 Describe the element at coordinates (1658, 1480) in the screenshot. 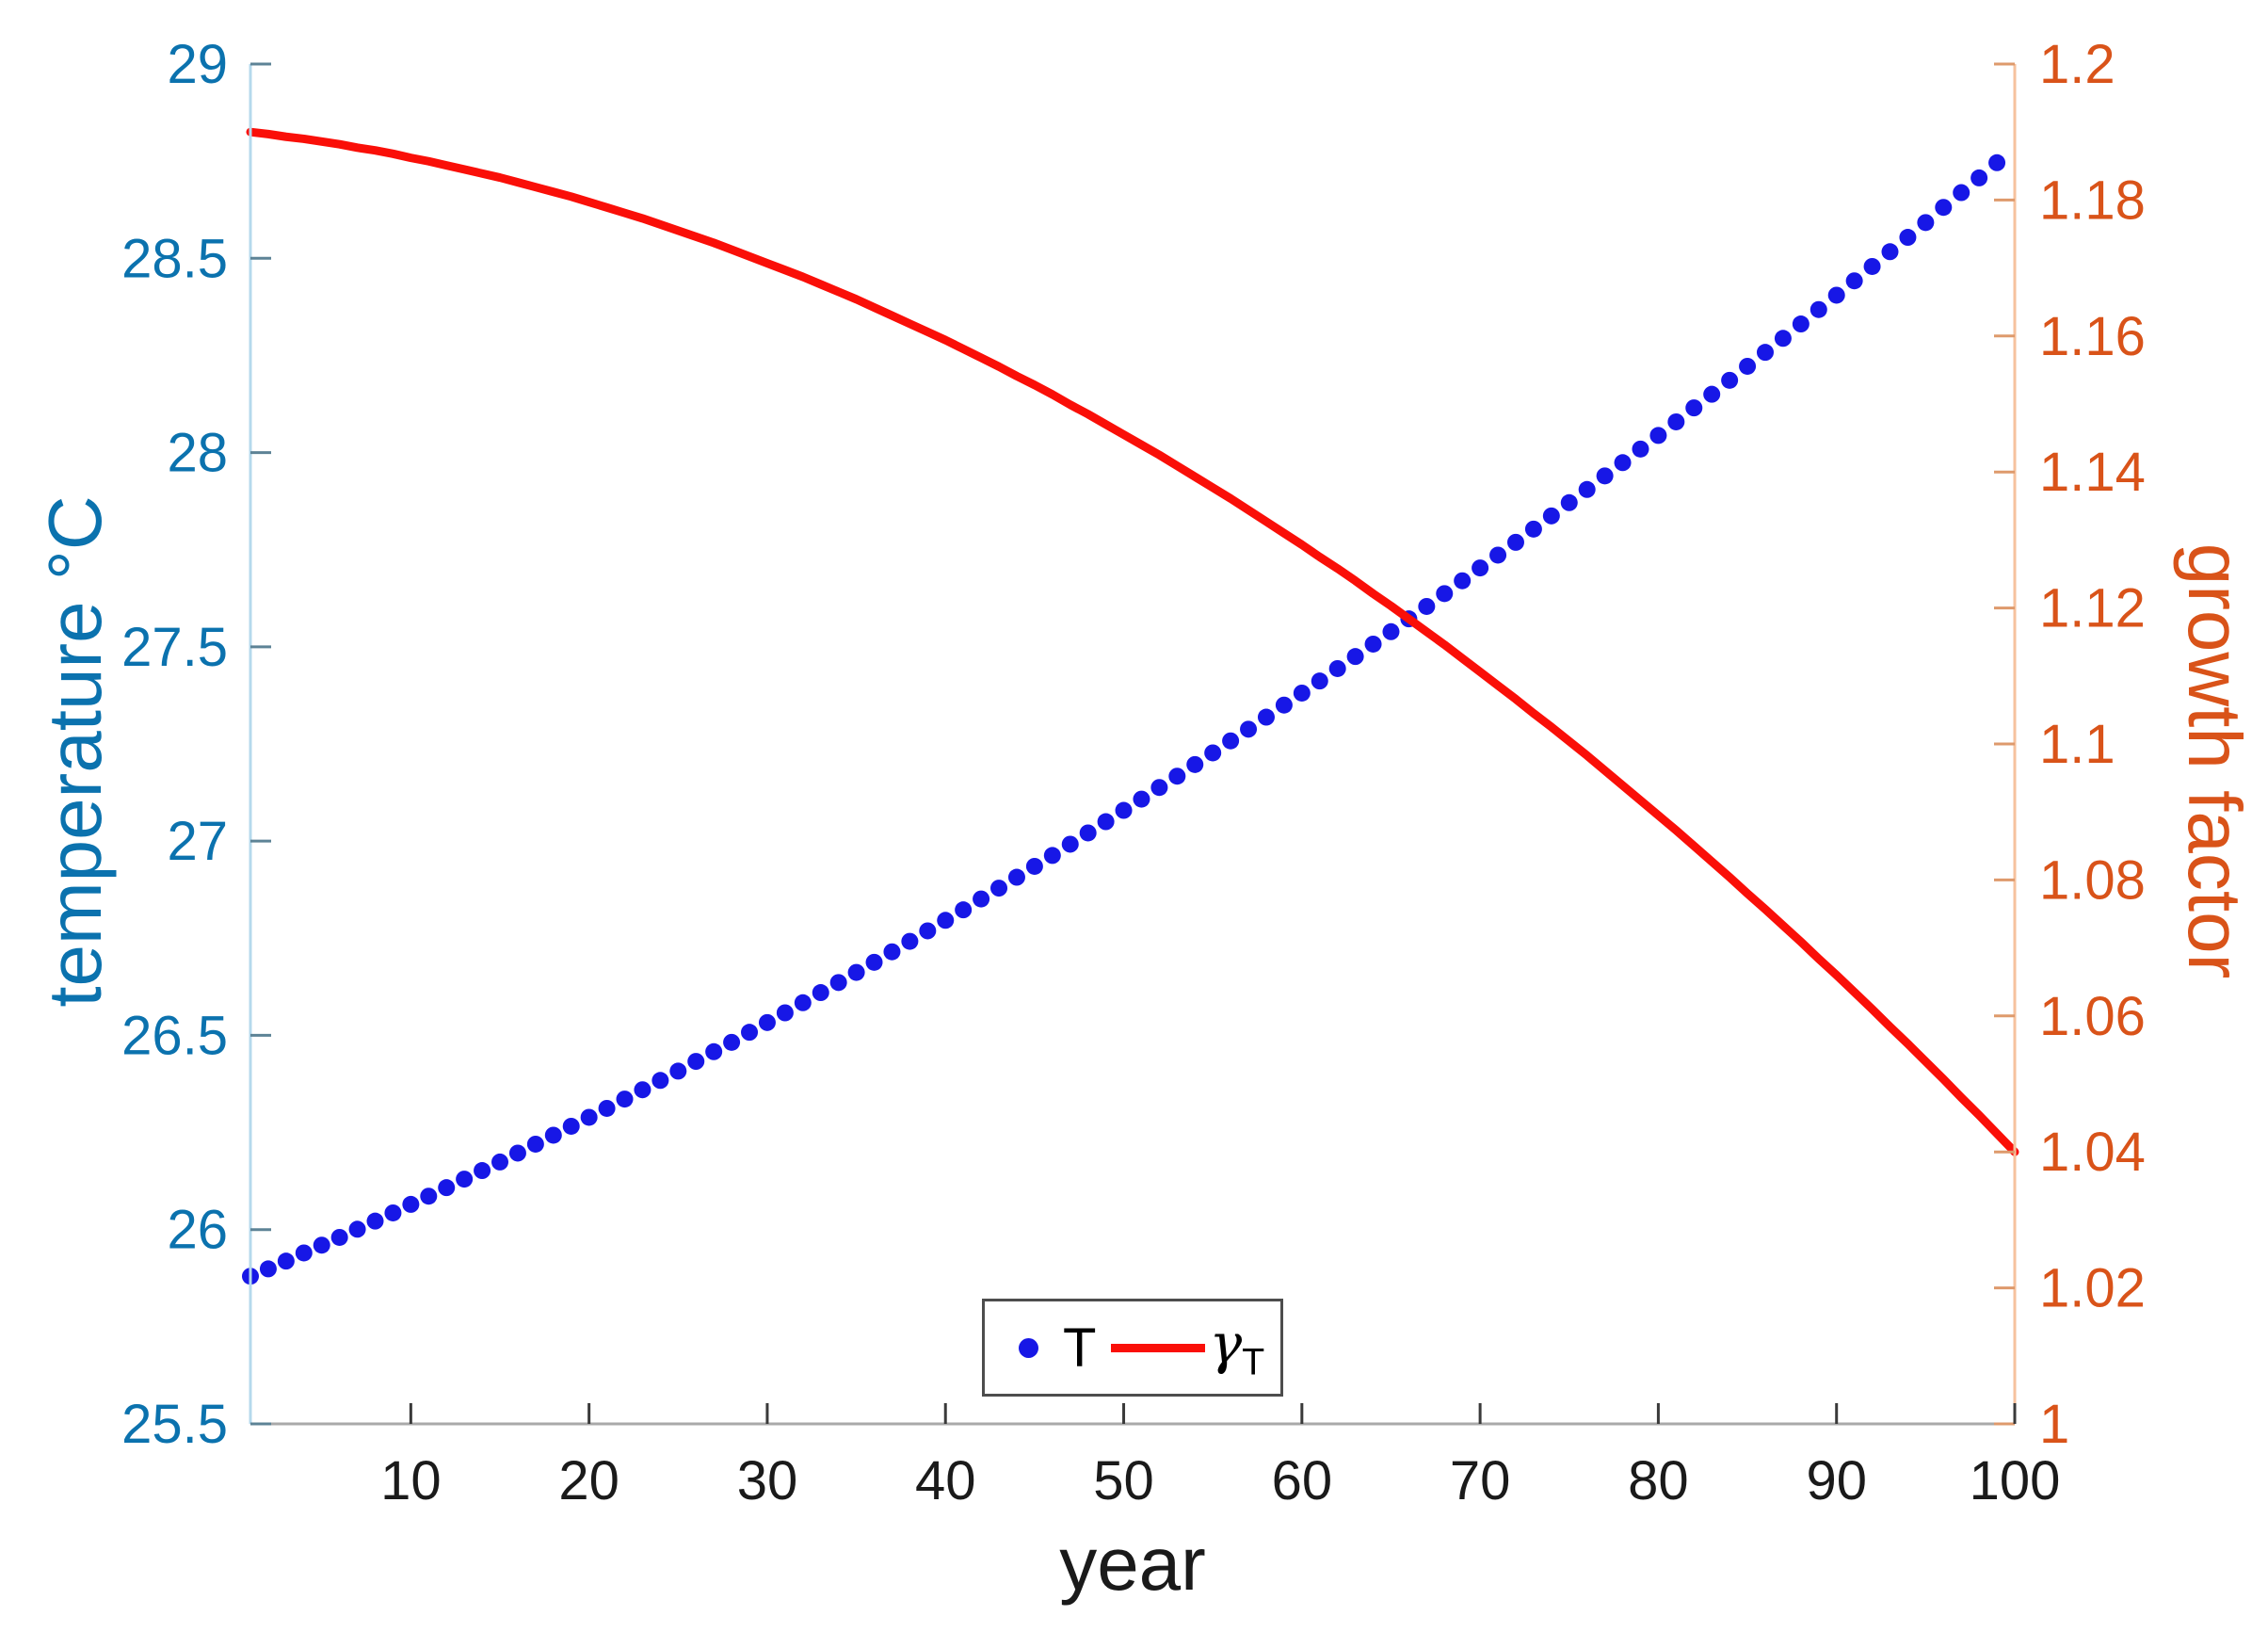

I see `x-tick-label: 80` at that location.